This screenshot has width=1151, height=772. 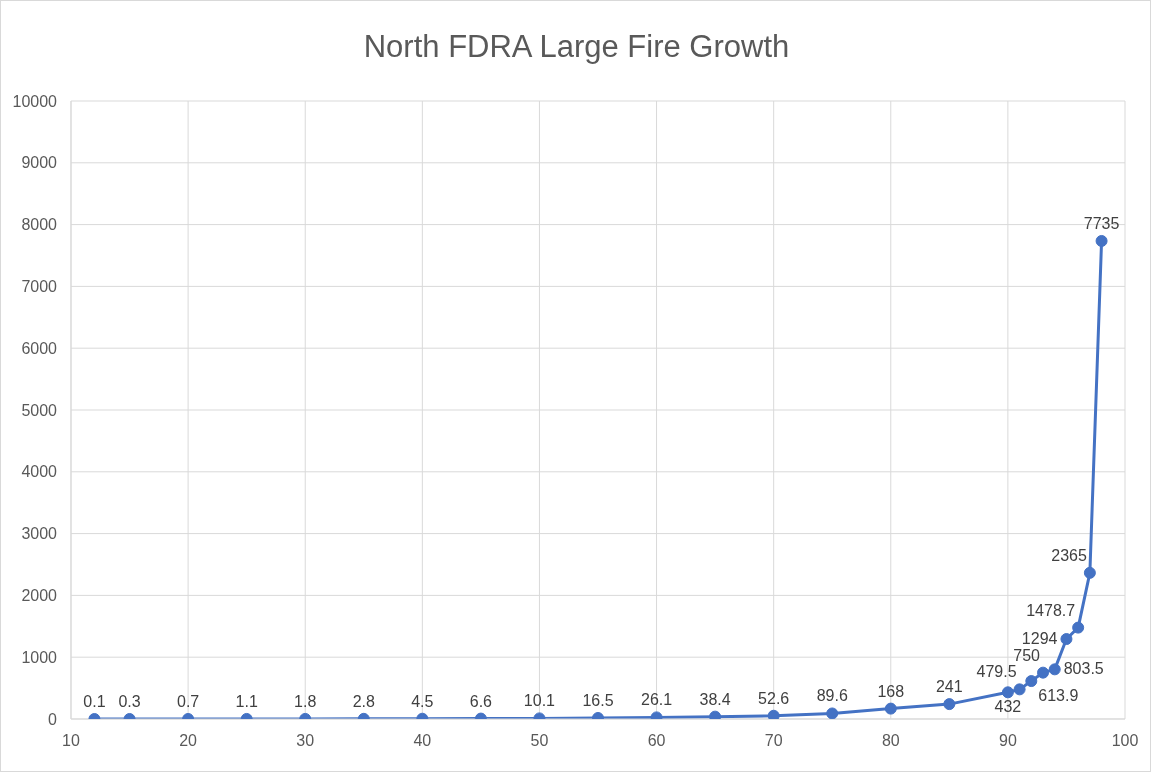 What do you see at coordinates (39, 657) in the screenshot?
I see `y-tick-label: 1000` at bounding box center [39, 657].